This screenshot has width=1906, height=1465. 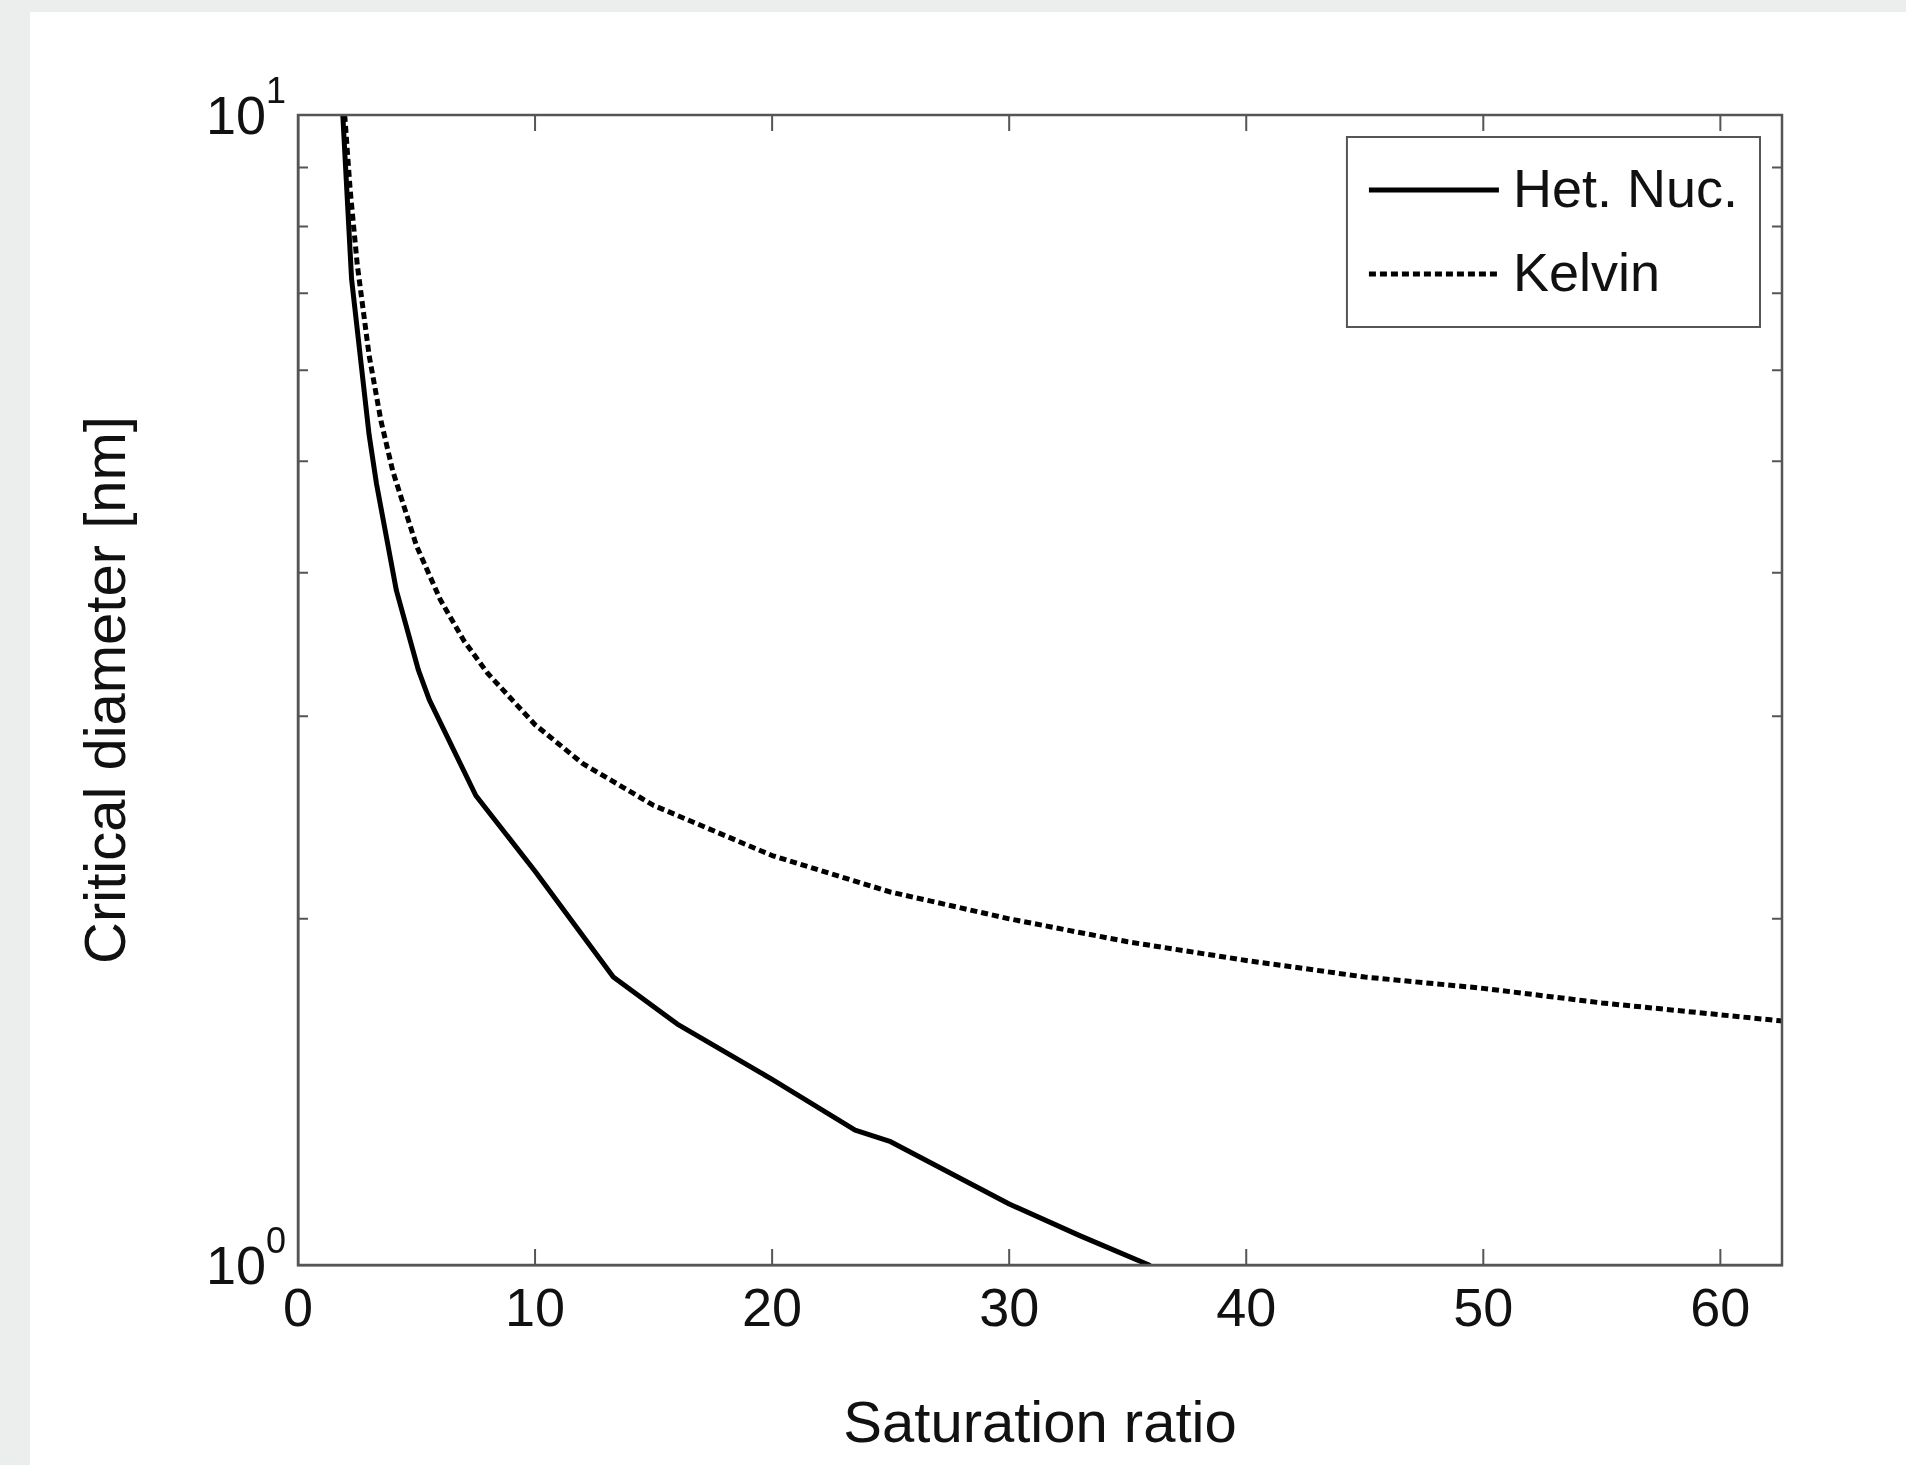 I want to click on x-tick-label: 30, so click(x=1009, y=1307).